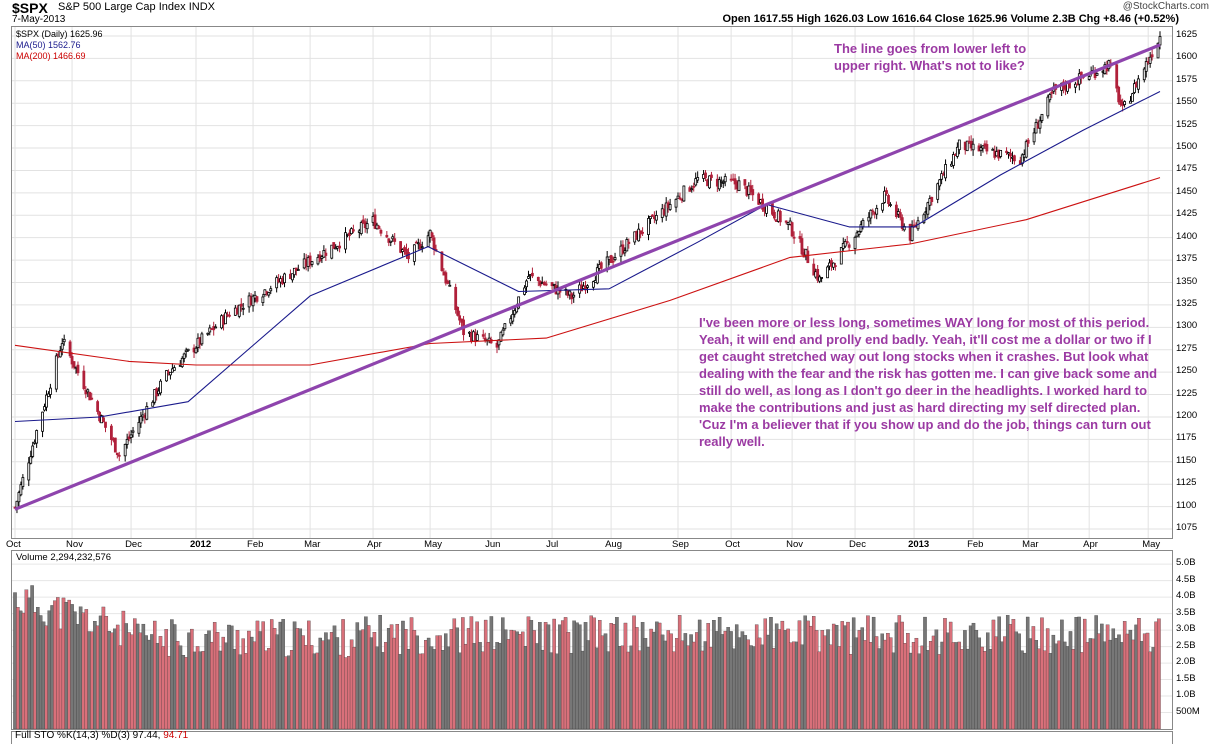 Image resolution: width=1215 pixels, height=744 pixels. What do you see at coordinates (1187, 124) in the screenshot?
I see `price-tick-label: 1525` at bounding box center [1187, 124].